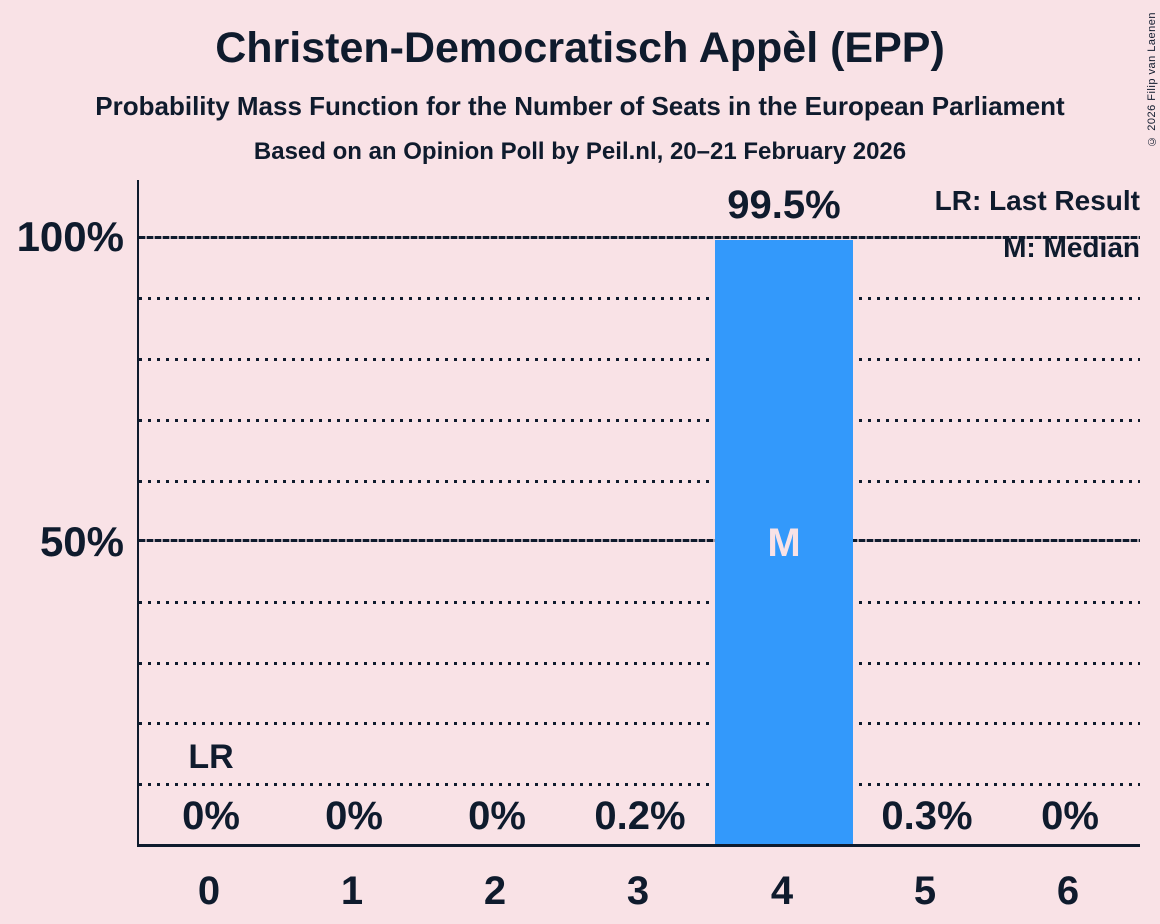 Image resolution: width=1160 pixels, height=924 pixels. What do you see at coordinates (1068, 891) in the screenshot?
I see `x-tick-6: 6` at bounding box center [1068, 891].